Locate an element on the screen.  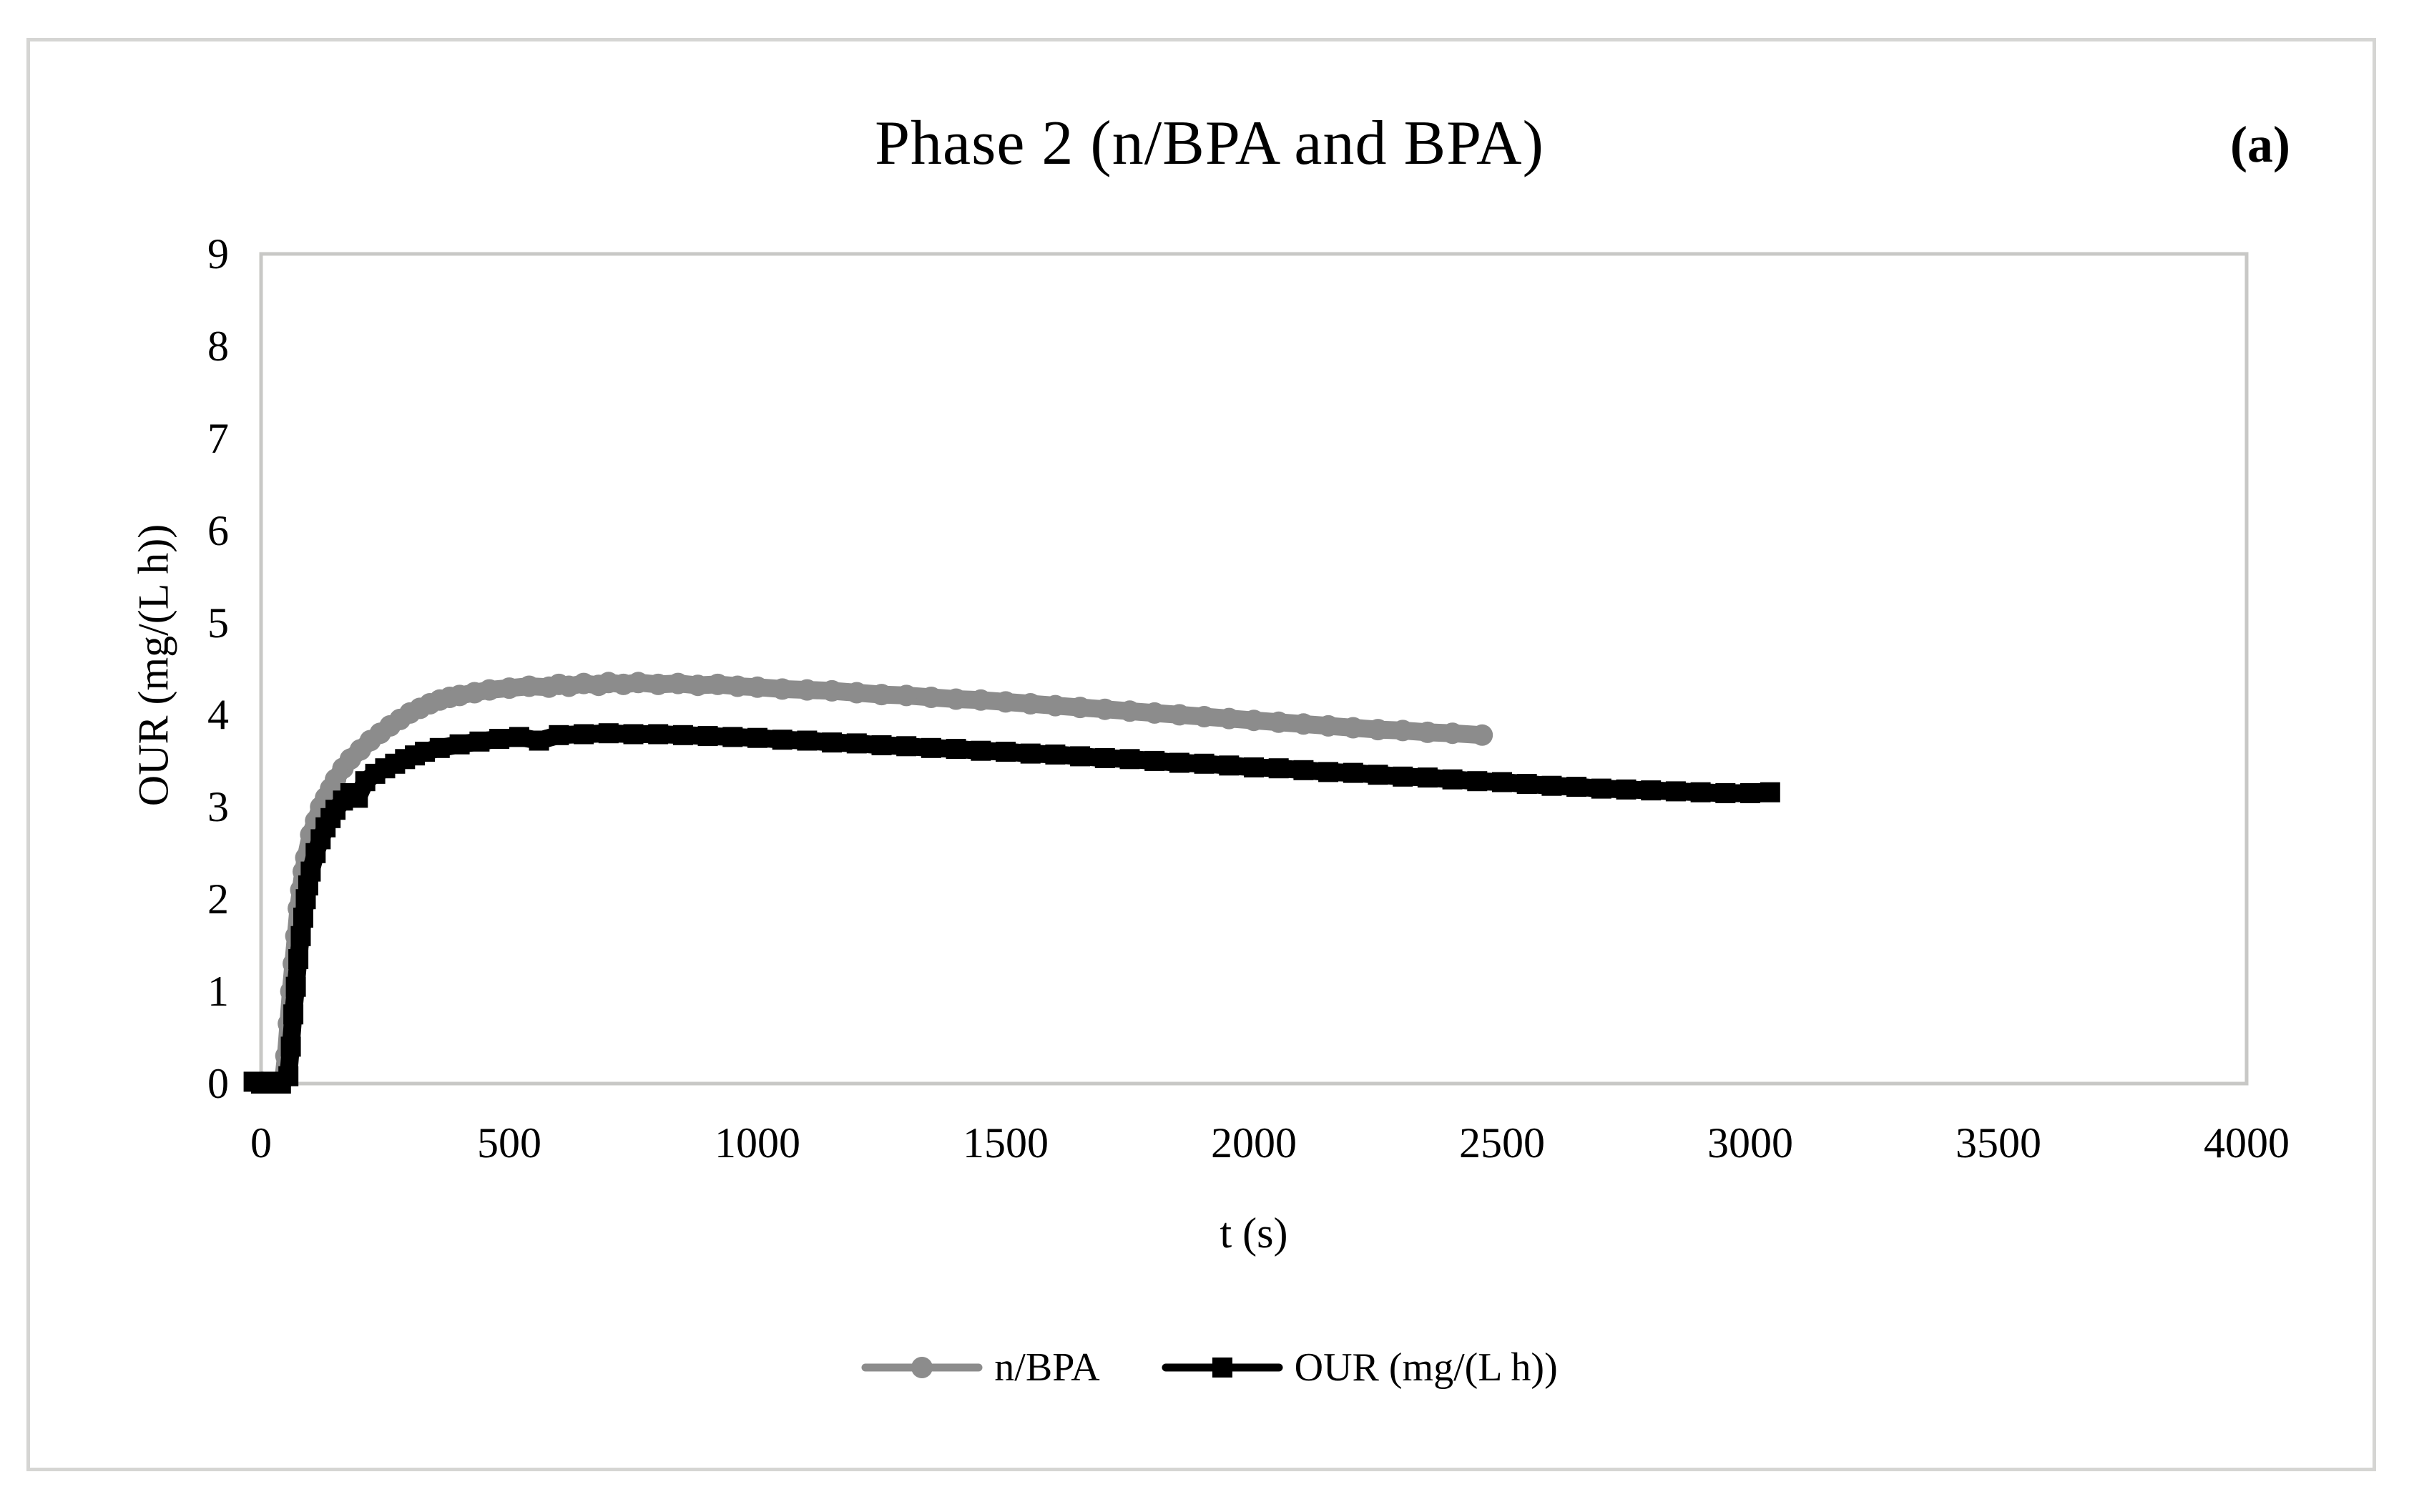
x-axis-title: t (s) is located at coordinates (1254, 1233).